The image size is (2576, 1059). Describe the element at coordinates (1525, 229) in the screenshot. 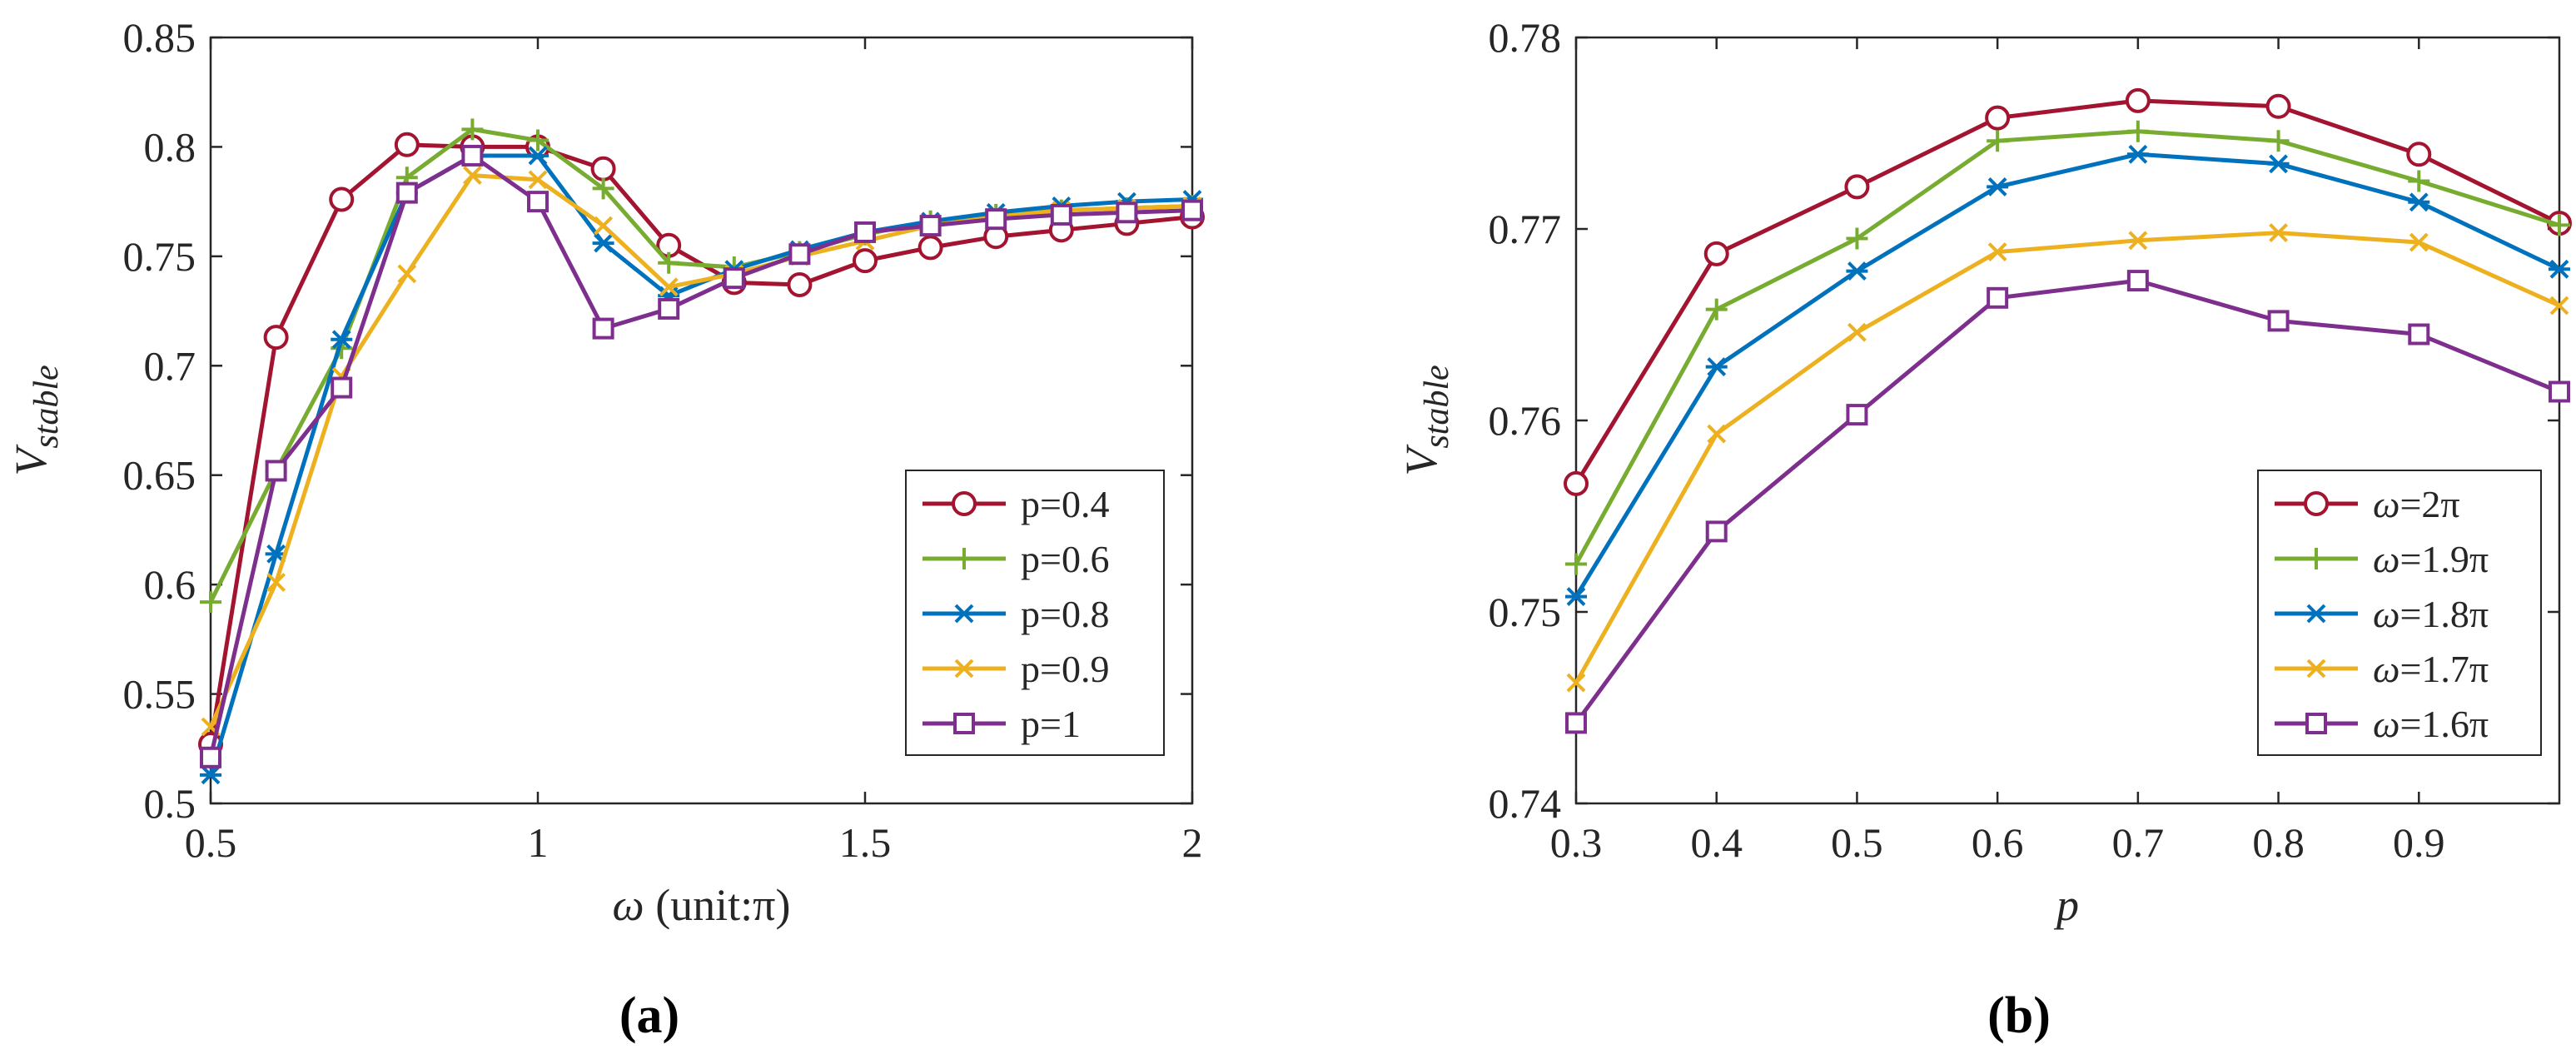

I see `y-tick-label: 0.77` at that location.